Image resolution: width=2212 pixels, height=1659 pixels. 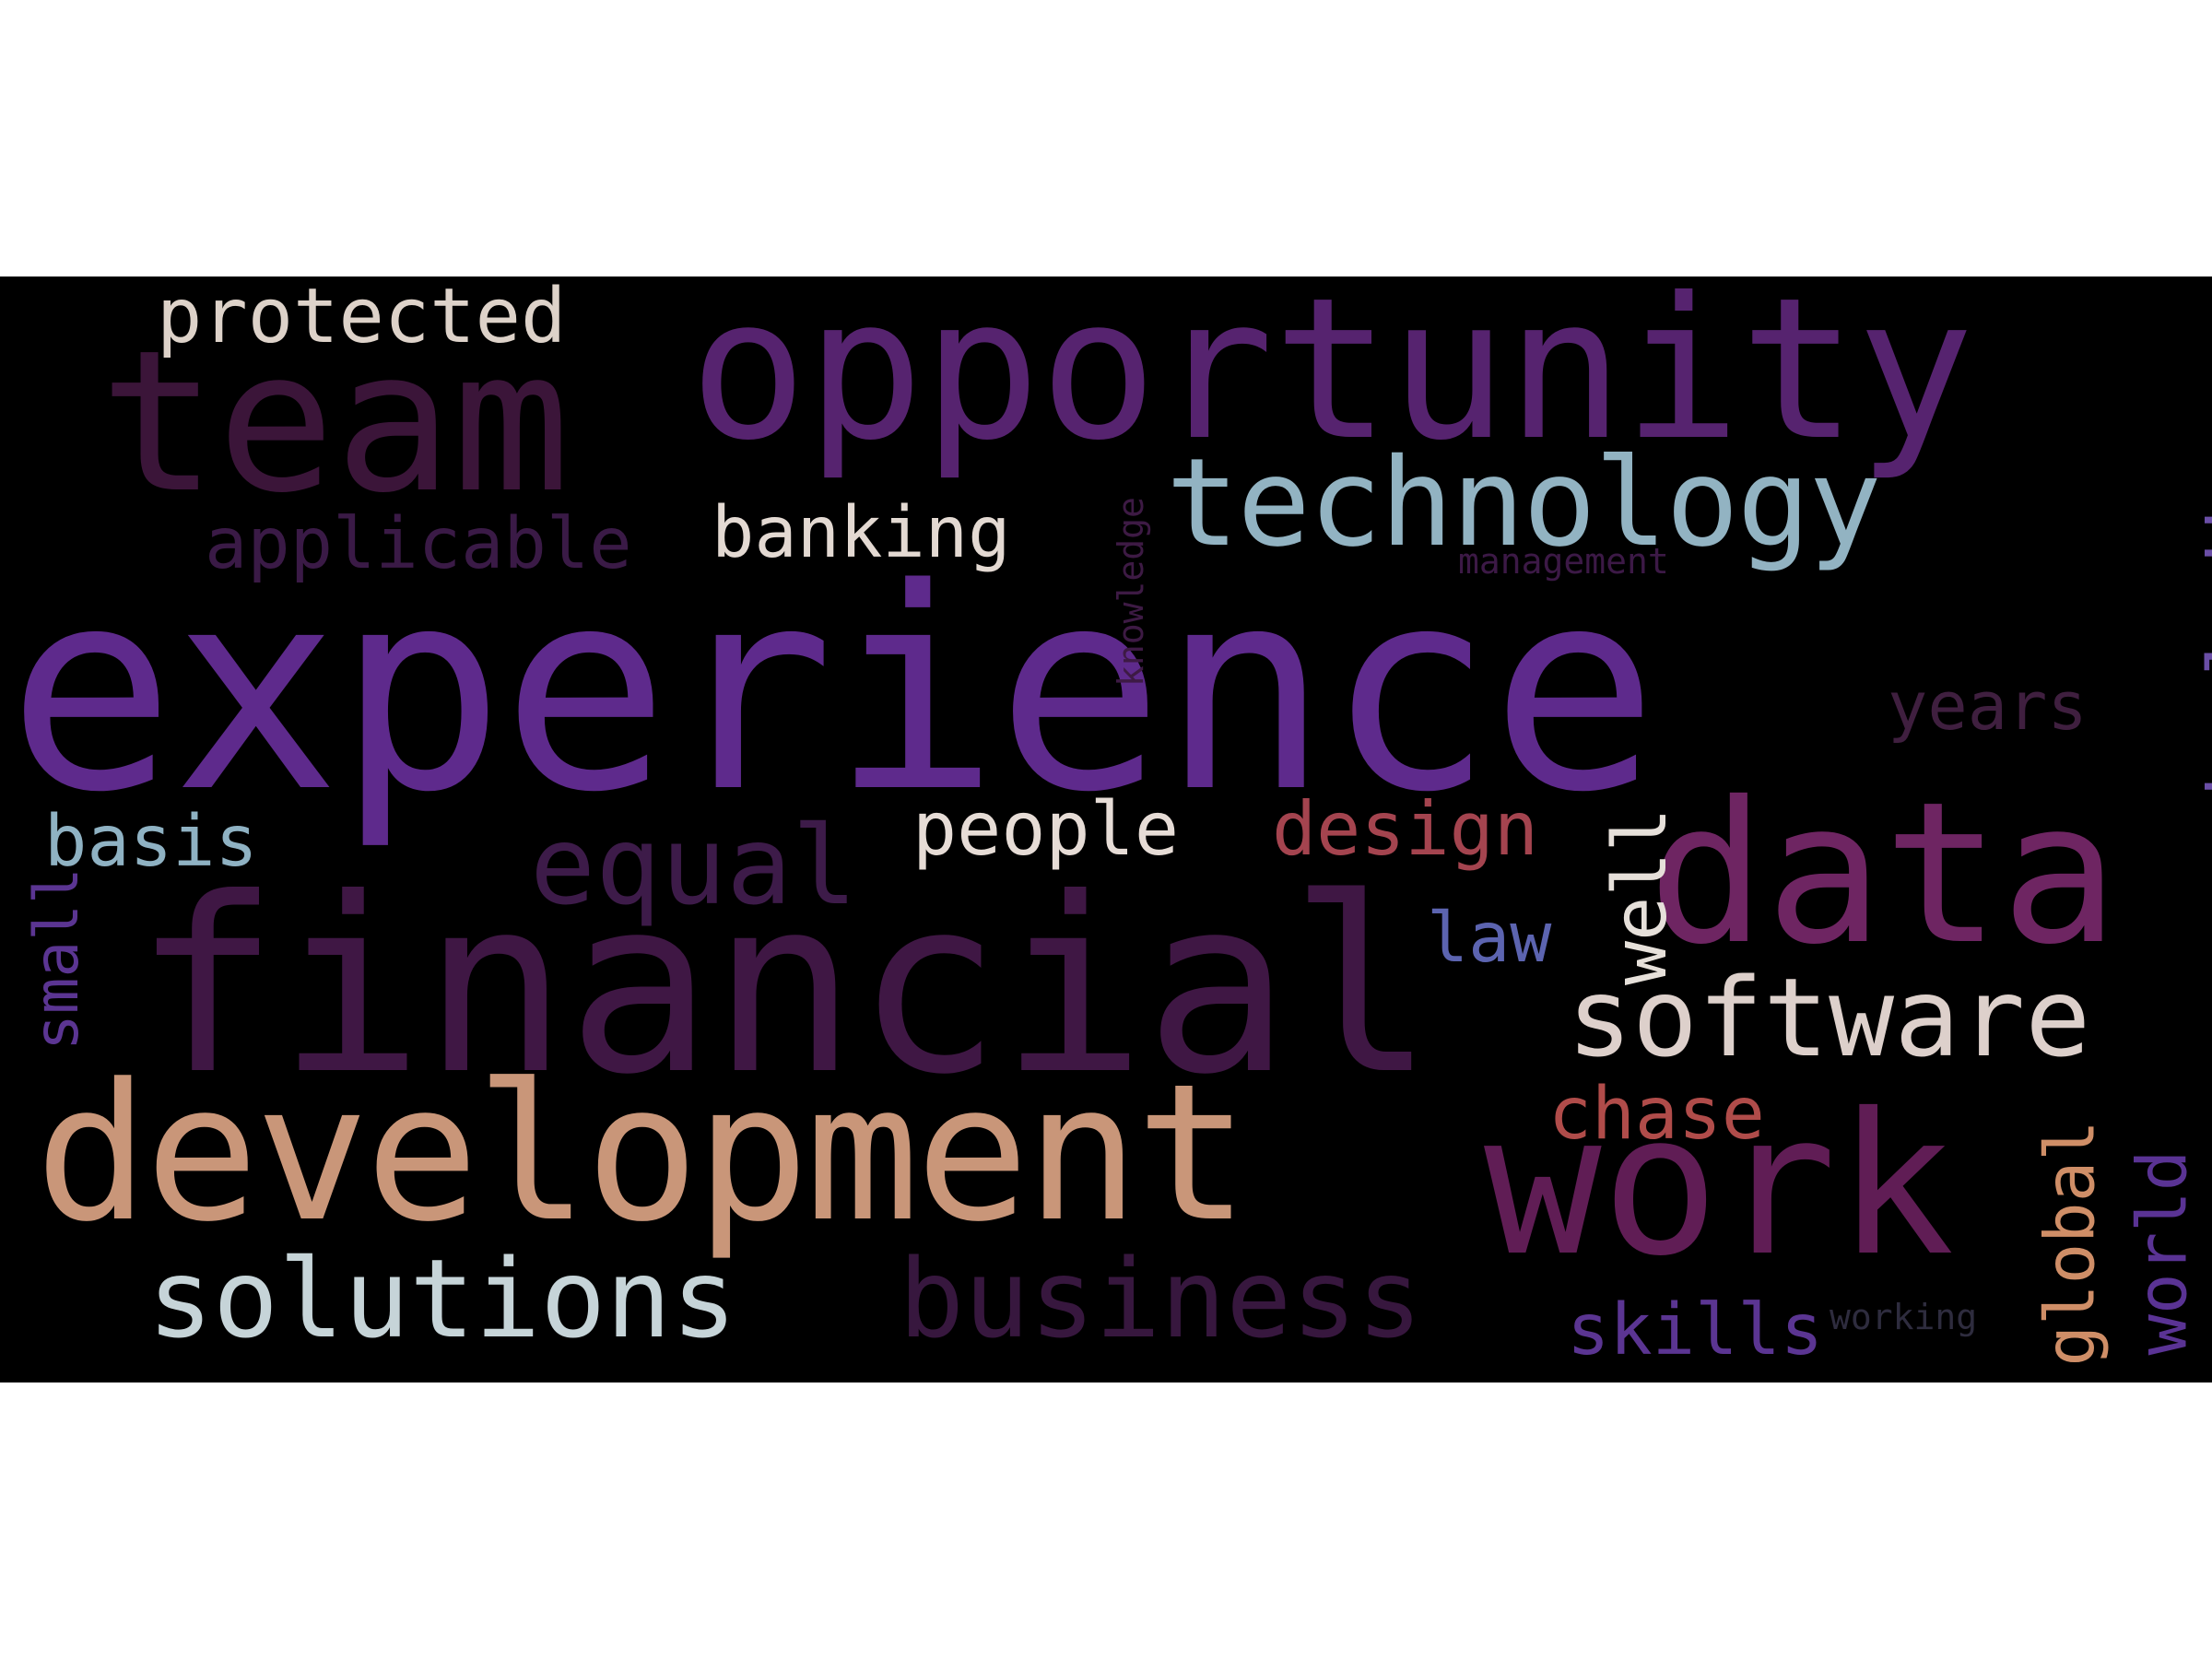 What do you see at coordinates (1719, 1185) in the screenshot?
I see `word-work: work` at bounding box center [1719, 1185].